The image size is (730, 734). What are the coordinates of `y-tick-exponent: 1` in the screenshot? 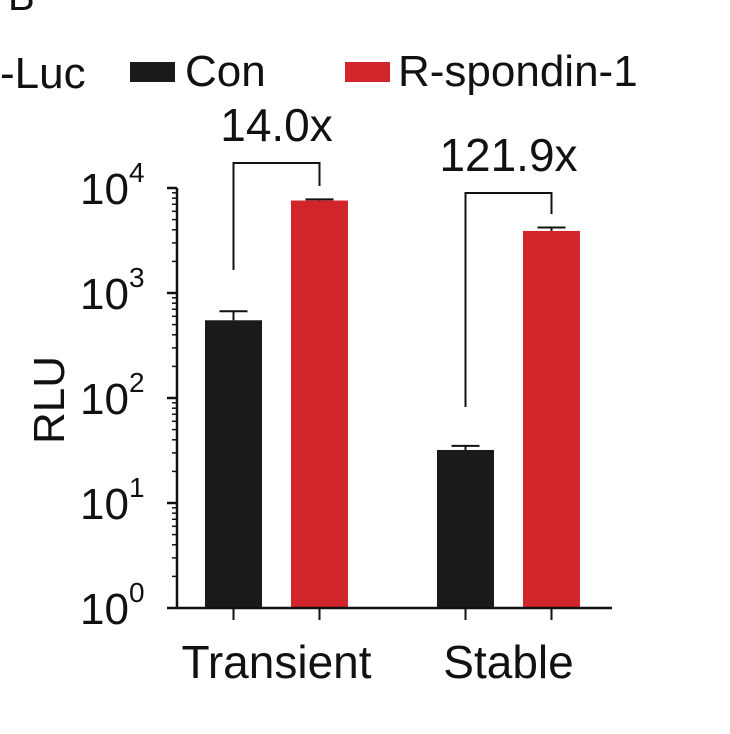 It's located at (137, 487).